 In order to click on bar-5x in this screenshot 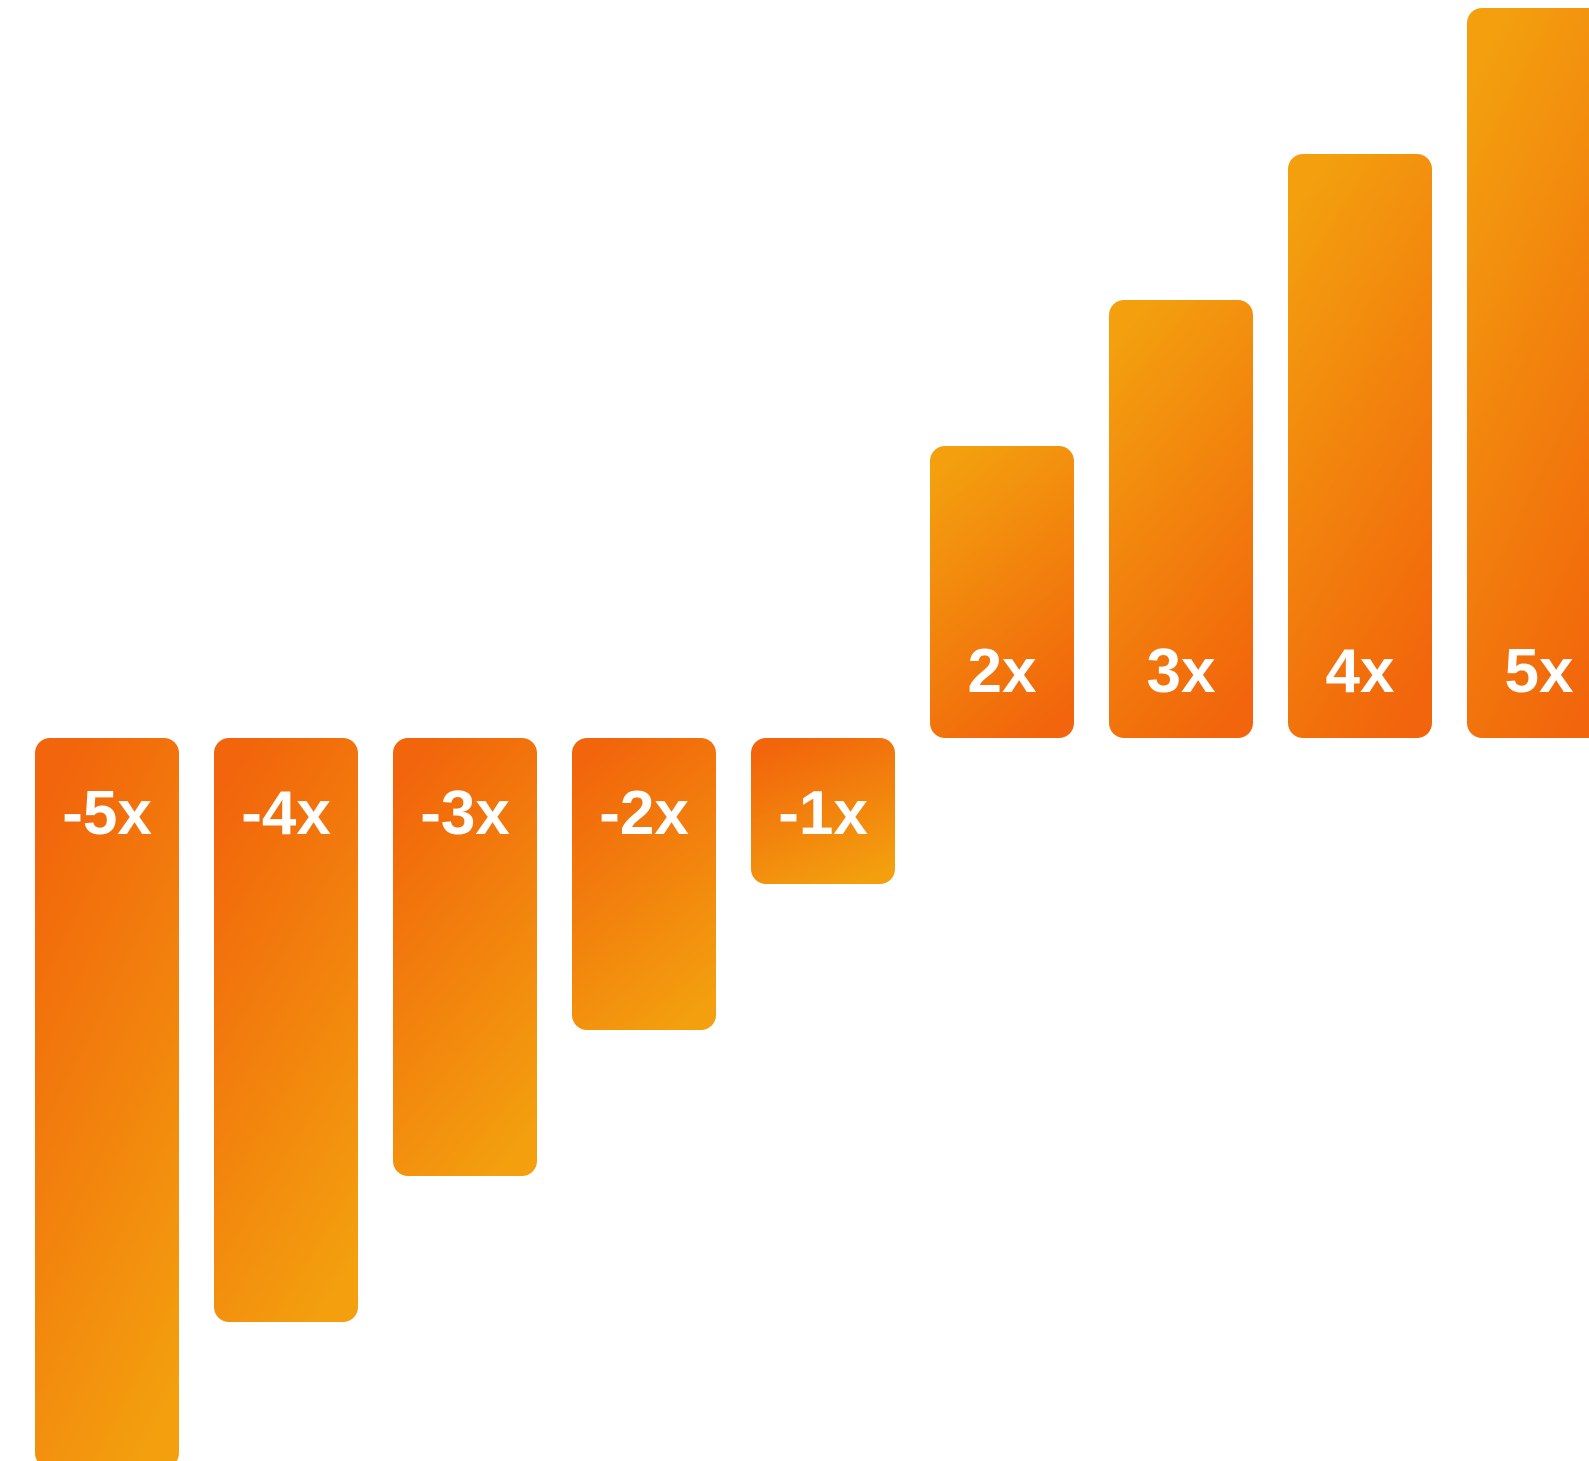, I will do `click(1528, 373)`.